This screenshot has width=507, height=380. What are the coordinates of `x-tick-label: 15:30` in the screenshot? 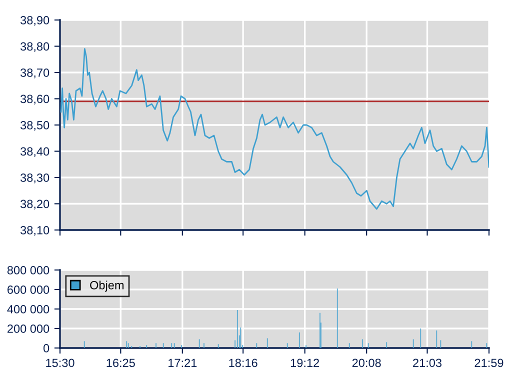 It's located at (60, 363).